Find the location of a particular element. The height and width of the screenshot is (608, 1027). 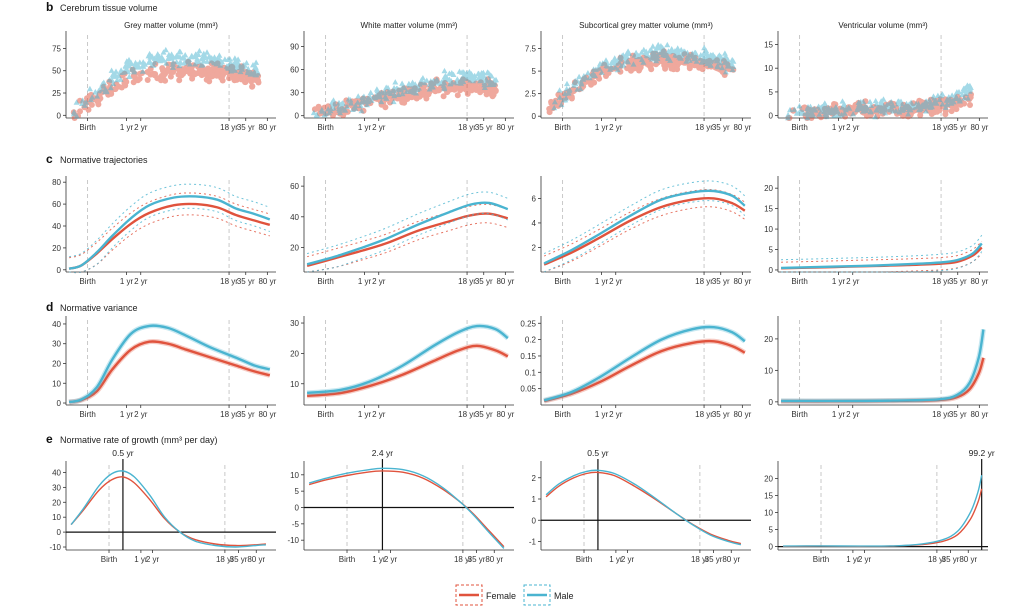

panel-title-b-grey: Grey matter volume (mm³) is located at coordinates (171, 25).